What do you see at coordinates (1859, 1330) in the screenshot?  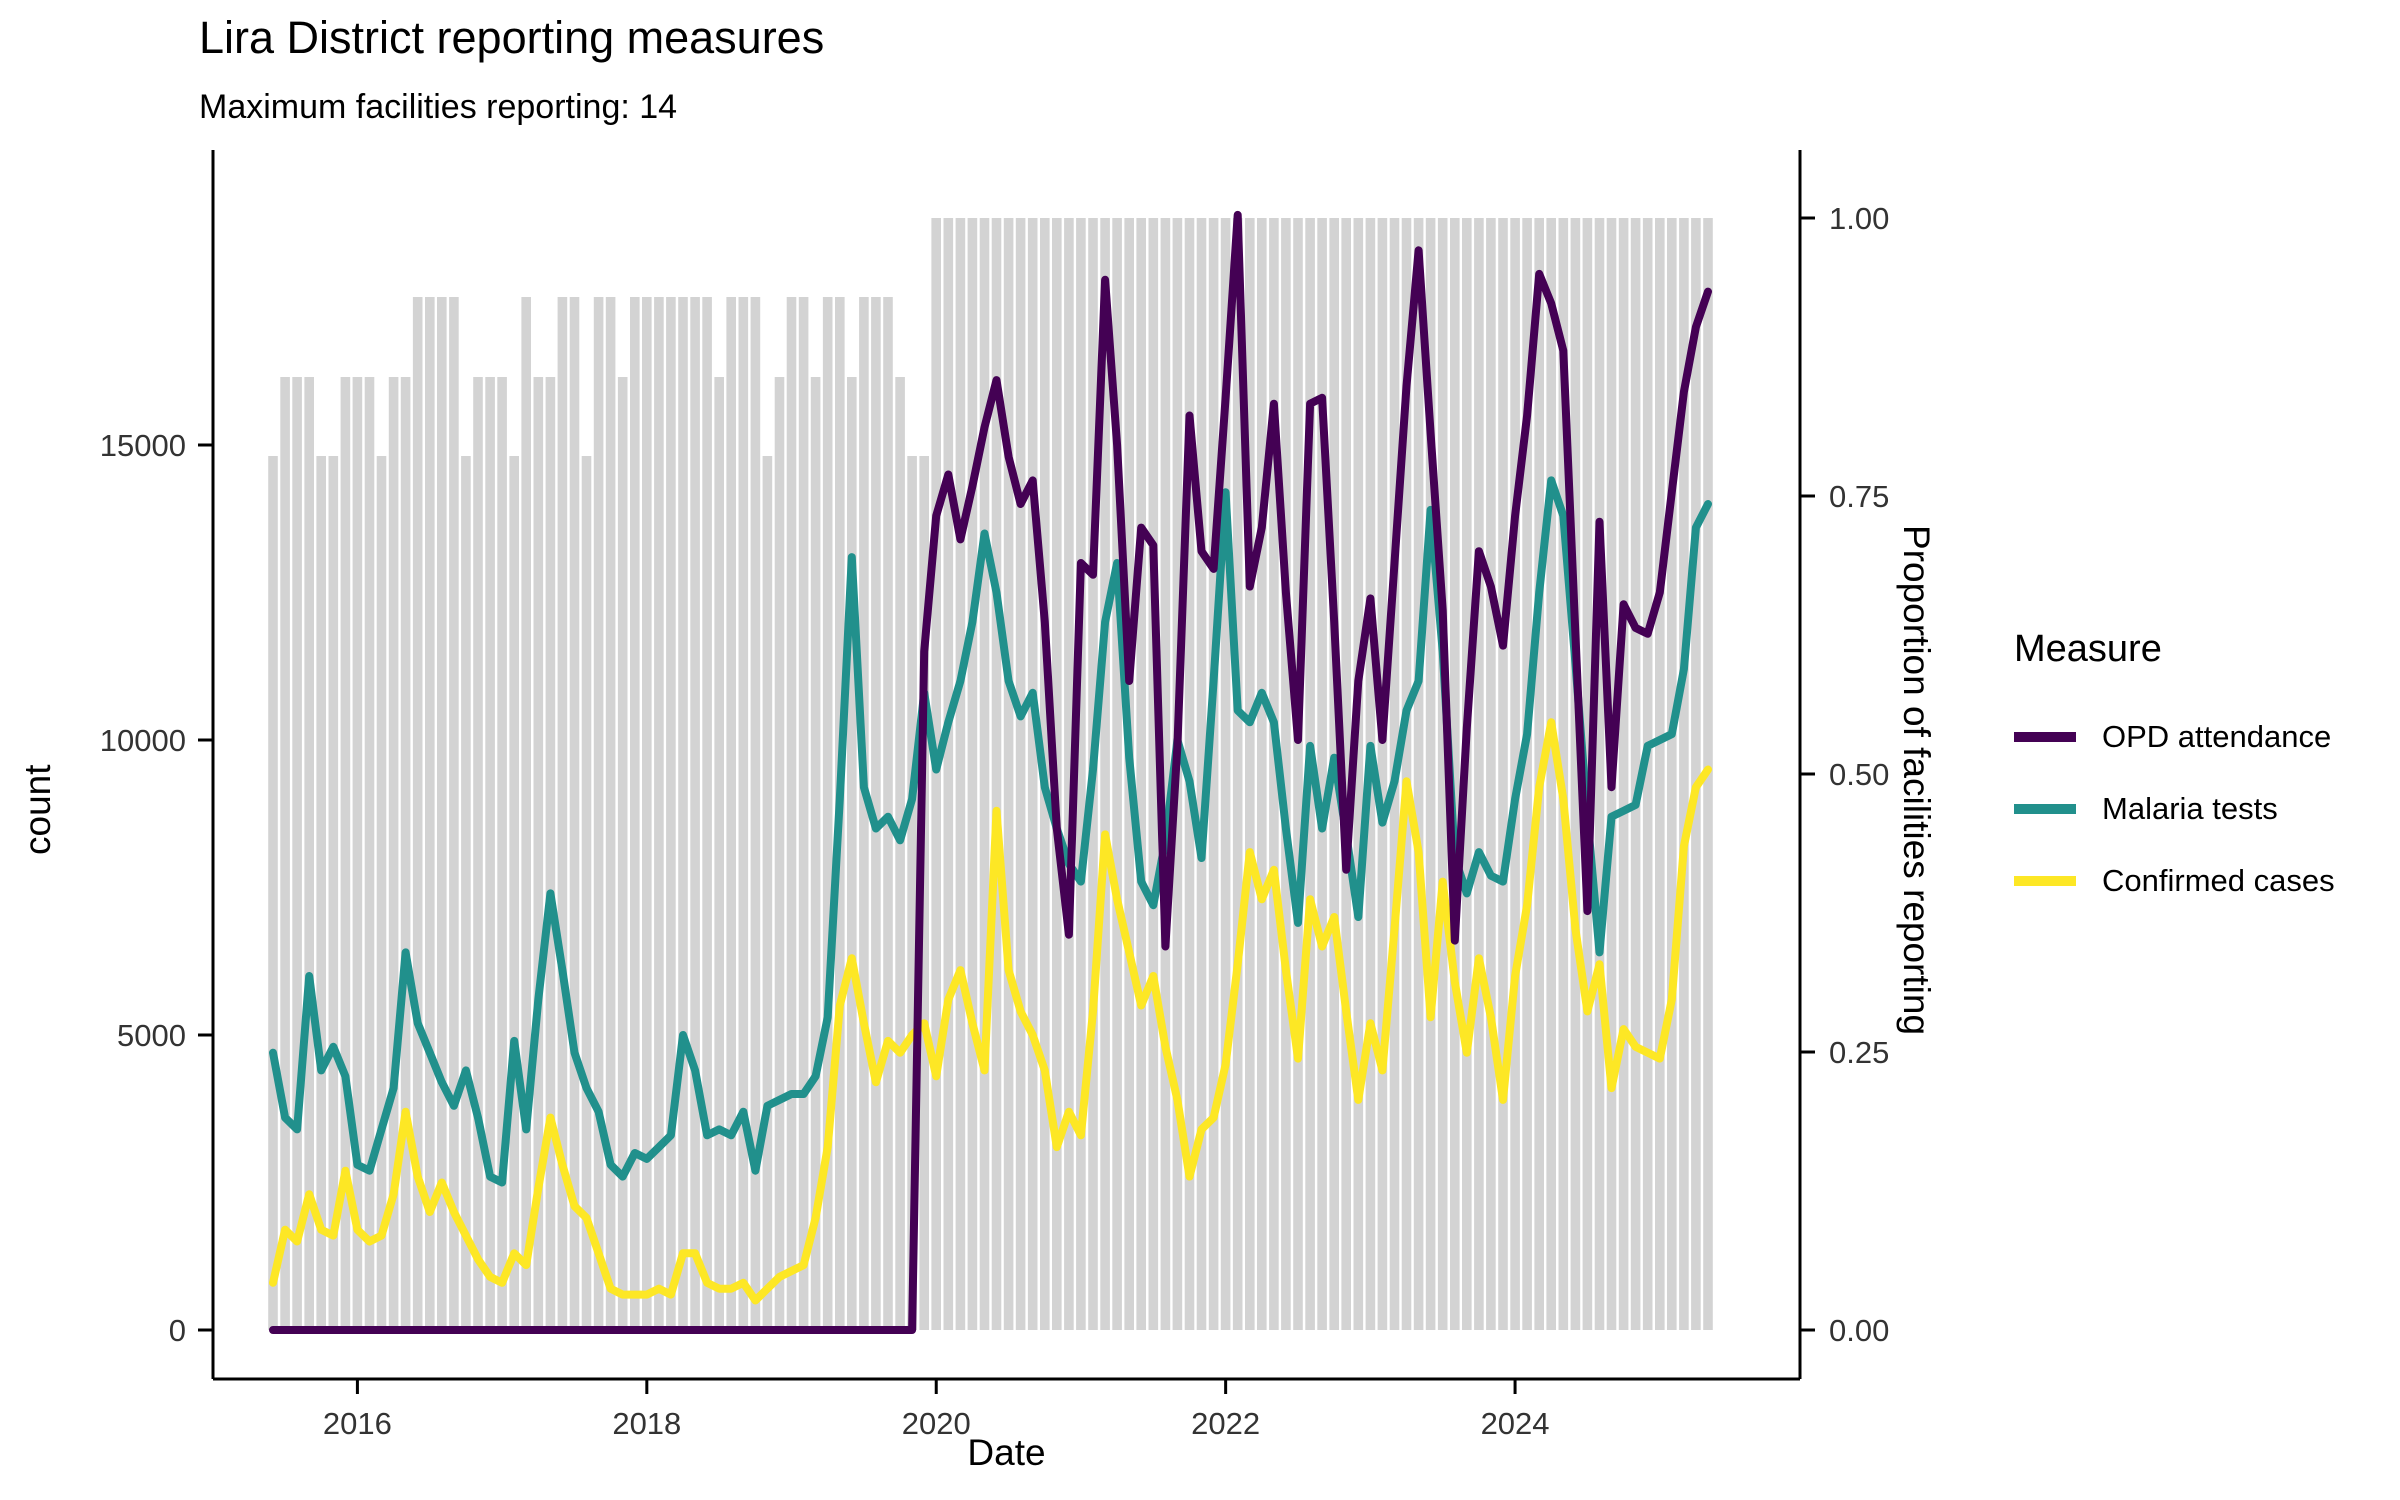 I see `y-right-tick-label: 0.00` at bounding box center [1859, 1330].